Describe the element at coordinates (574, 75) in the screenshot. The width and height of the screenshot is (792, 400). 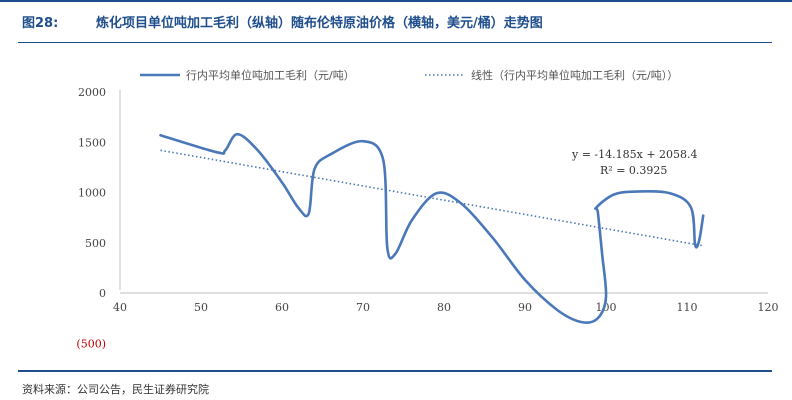
I see `legend-label-trend: 线性（行内平均单位吨加工毛利（元/吨））` at that location.